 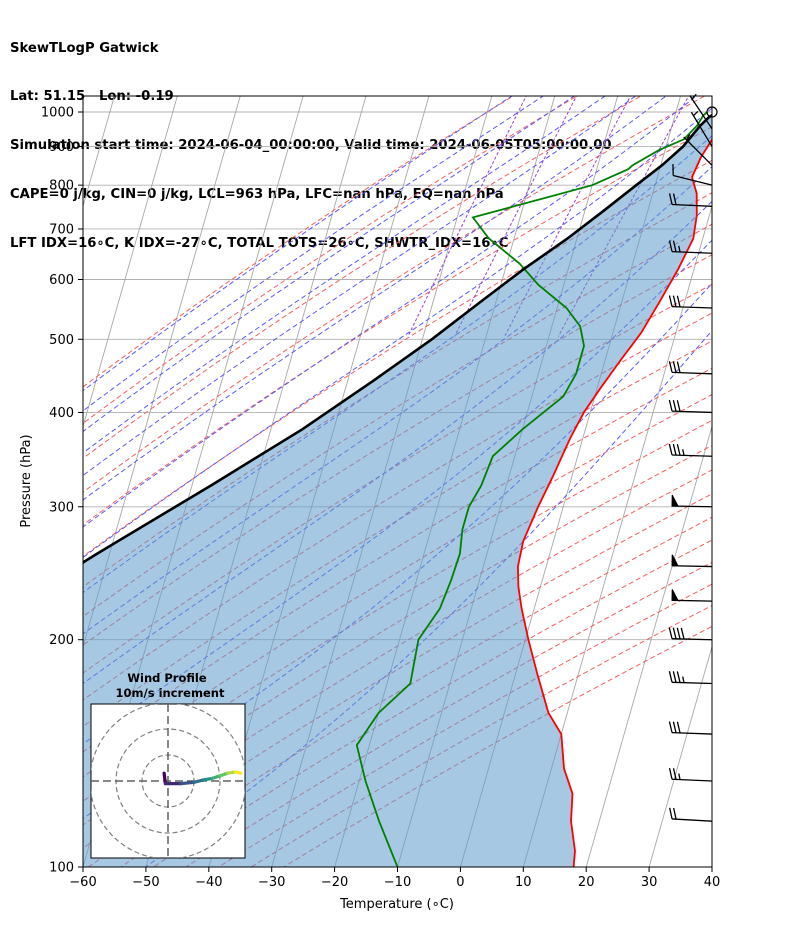 I want to click on hodograph-subtitle: 10m/s increment, so click(x=170, y=693).